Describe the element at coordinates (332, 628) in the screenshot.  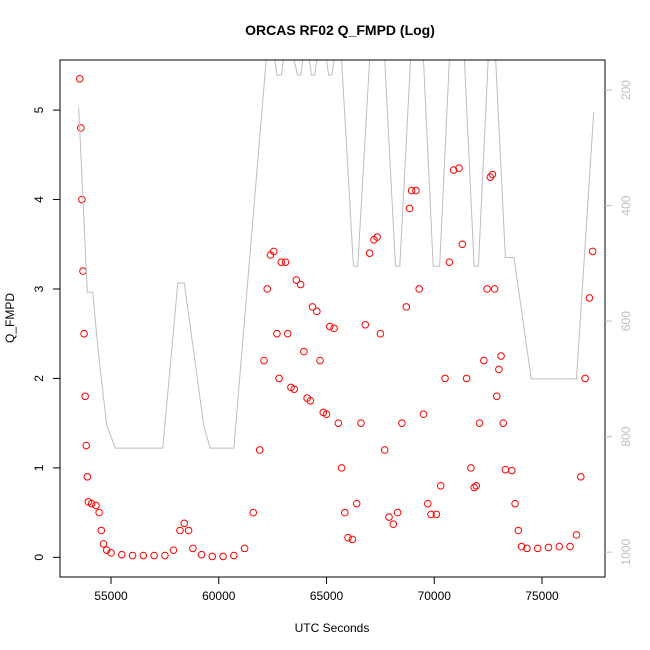
I see `x-axis-label: UTC Seconds` at that location.